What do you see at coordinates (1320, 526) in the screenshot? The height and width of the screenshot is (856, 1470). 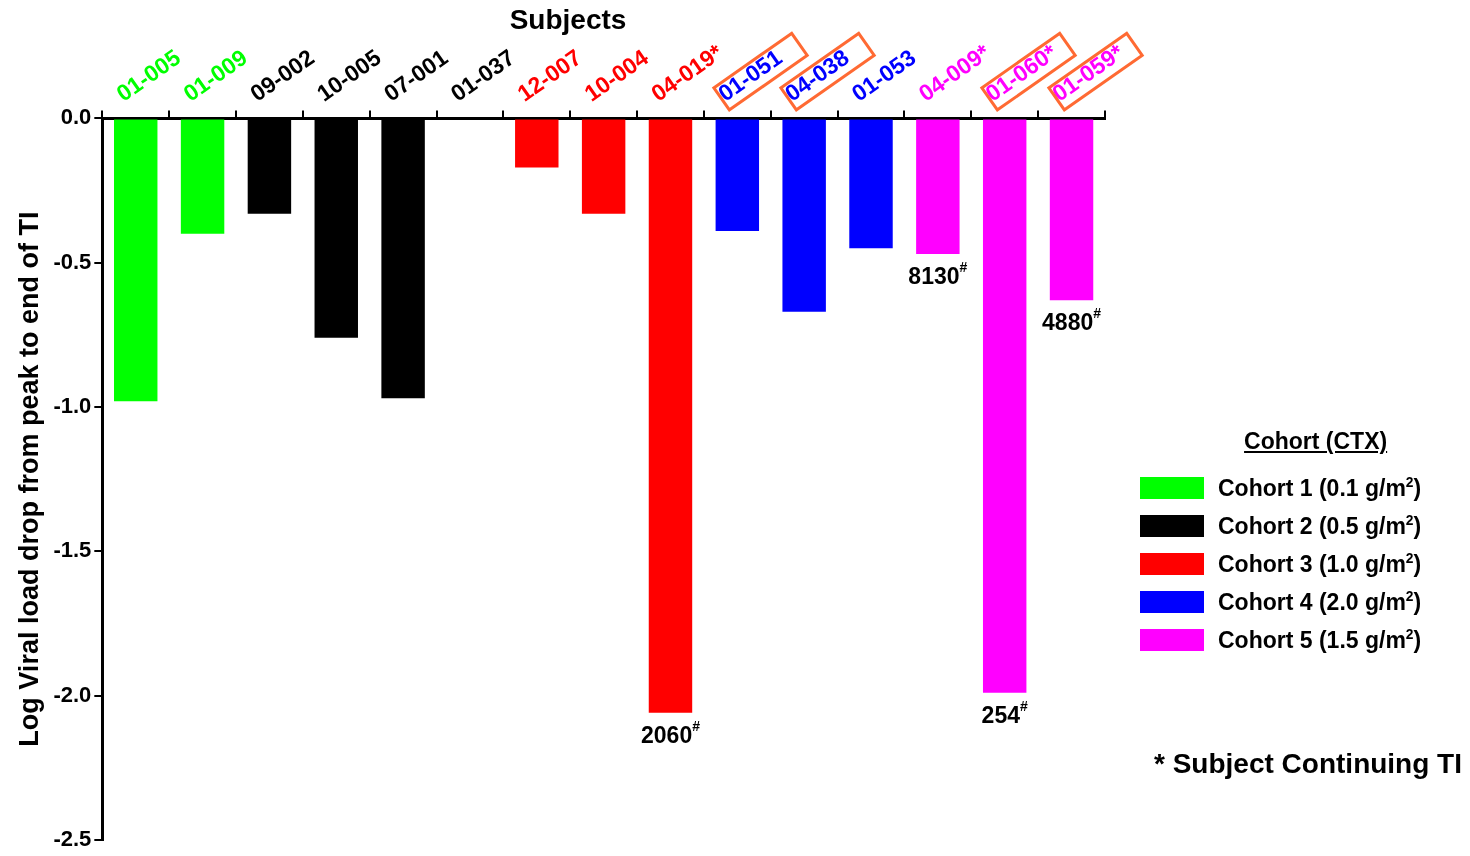 I see `legend-label: Cohort 2 (0.5 g/m$^{2}$)` at bounding box center [1320, 526].